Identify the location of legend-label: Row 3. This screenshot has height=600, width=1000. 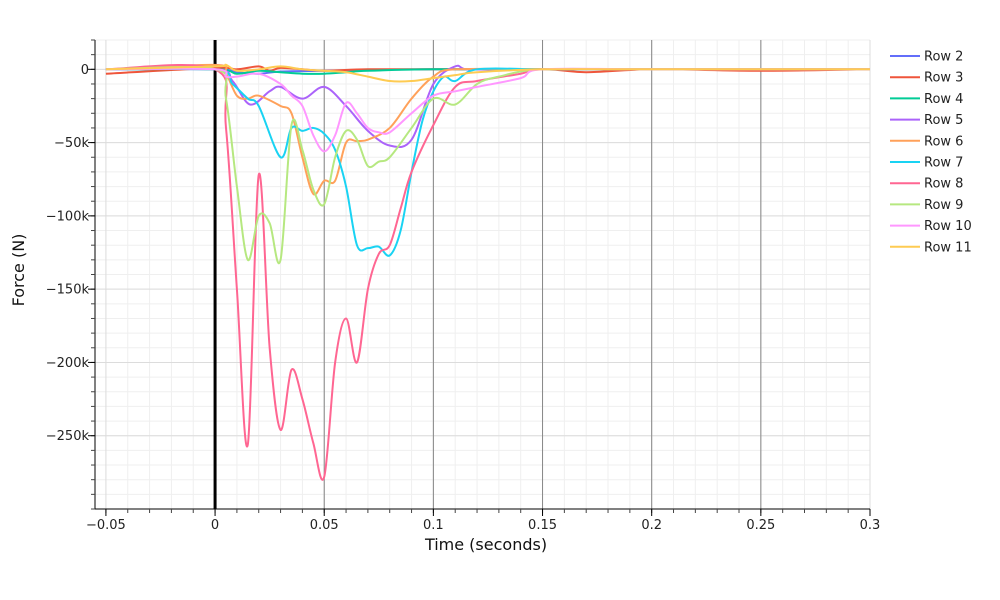
(943, 78).